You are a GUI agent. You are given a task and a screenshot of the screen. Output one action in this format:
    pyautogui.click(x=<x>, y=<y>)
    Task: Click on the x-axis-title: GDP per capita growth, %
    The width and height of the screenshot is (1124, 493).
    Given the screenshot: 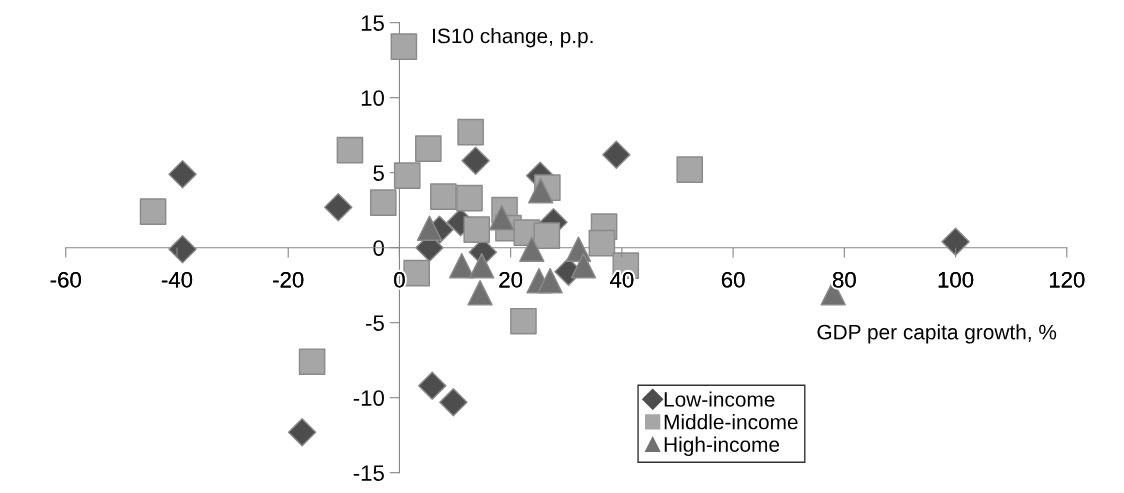 What is the action you would take?
    pyautogui.click(x=937, y=334)
    